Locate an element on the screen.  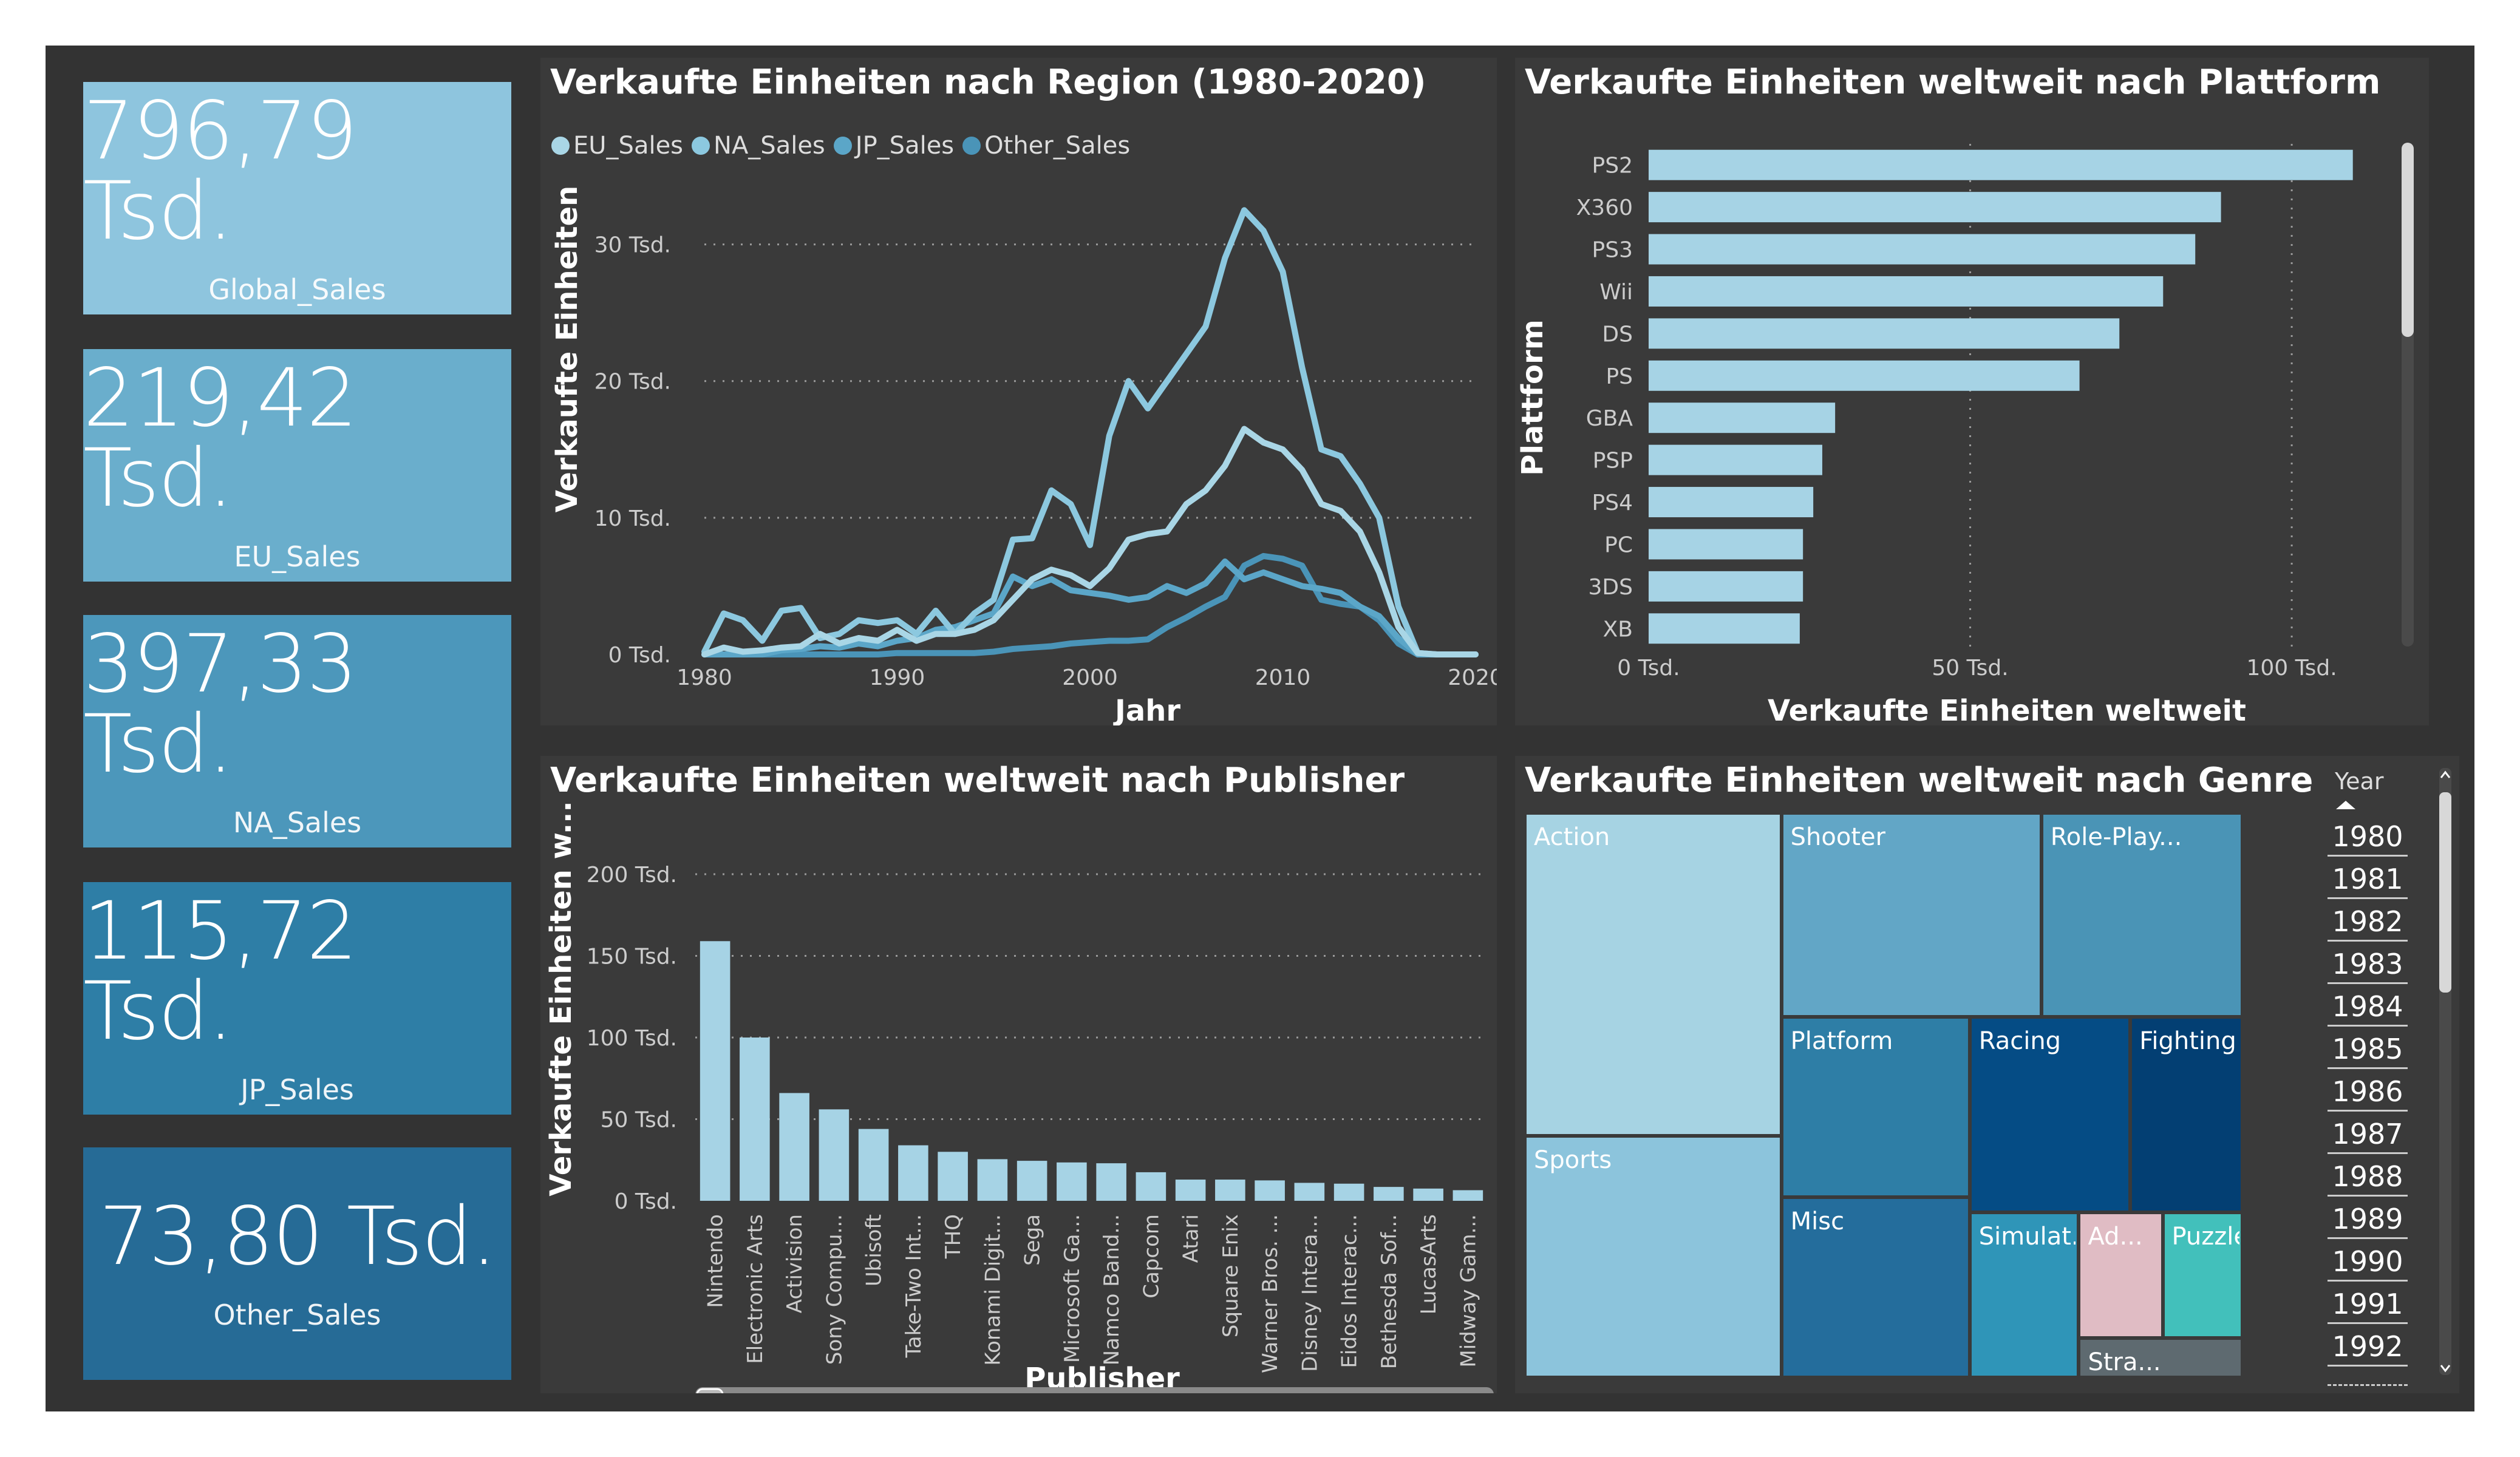
treemap-cell: Fighting is located at coordinates (2186, 1114).